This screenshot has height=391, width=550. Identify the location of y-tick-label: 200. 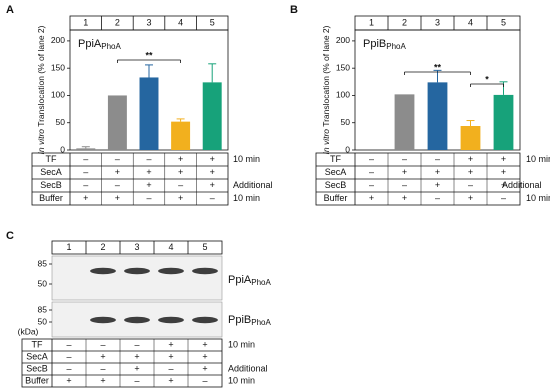
(343, 40).